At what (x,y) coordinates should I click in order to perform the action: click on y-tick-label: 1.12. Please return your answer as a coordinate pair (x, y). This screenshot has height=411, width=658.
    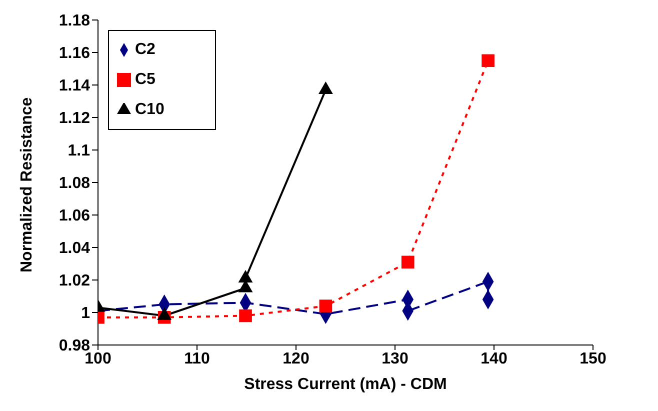
    Looking at the image, I should click on (74, 119).